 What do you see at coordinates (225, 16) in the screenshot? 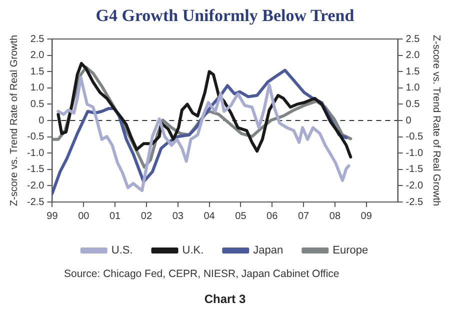
I see `chart-title: G4 Growth Uniformly Below Trend` at bounding box center [225, 16].